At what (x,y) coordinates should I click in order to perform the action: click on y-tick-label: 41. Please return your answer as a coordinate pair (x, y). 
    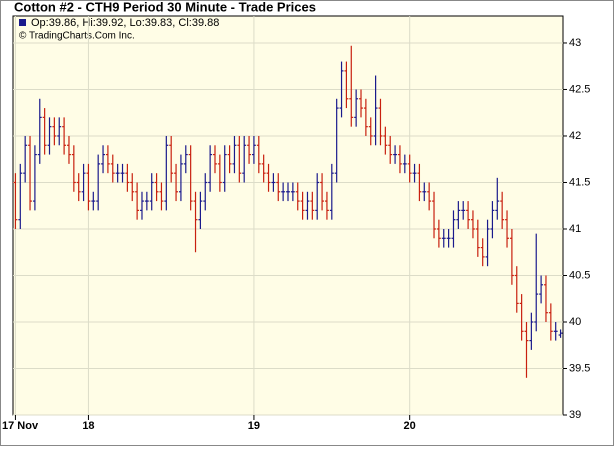
    Looking at the image, I should click on (575, 229).